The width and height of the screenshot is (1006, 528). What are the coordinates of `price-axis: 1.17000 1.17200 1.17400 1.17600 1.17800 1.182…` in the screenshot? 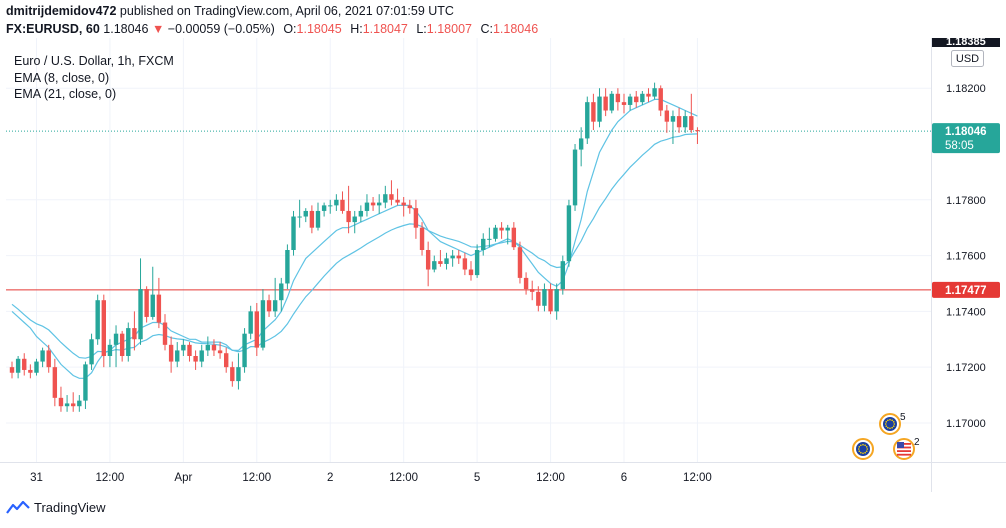 It's located at (966, 256).